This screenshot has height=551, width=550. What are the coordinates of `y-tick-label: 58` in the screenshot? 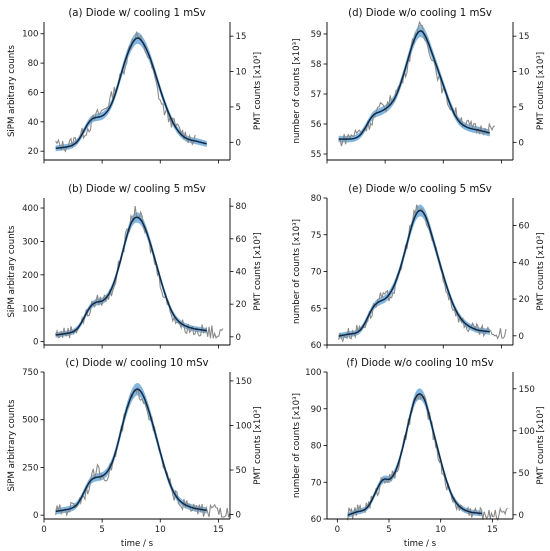 It's located at (316, 65).